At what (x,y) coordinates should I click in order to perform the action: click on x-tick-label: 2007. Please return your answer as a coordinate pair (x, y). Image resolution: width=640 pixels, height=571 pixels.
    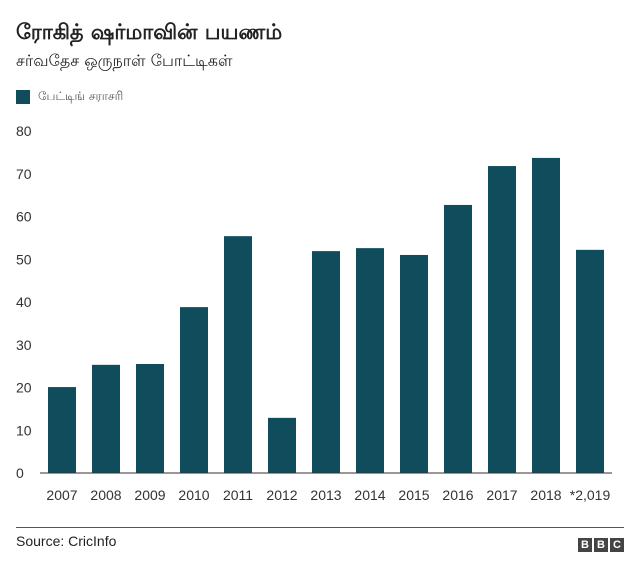
    Looking at the image, I should click on (61, 495).